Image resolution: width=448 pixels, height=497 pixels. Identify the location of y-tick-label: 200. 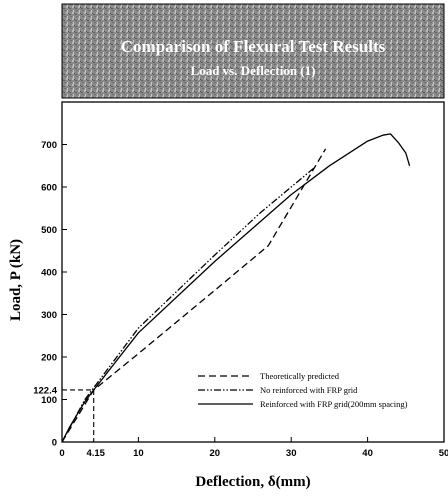
(49, 358).